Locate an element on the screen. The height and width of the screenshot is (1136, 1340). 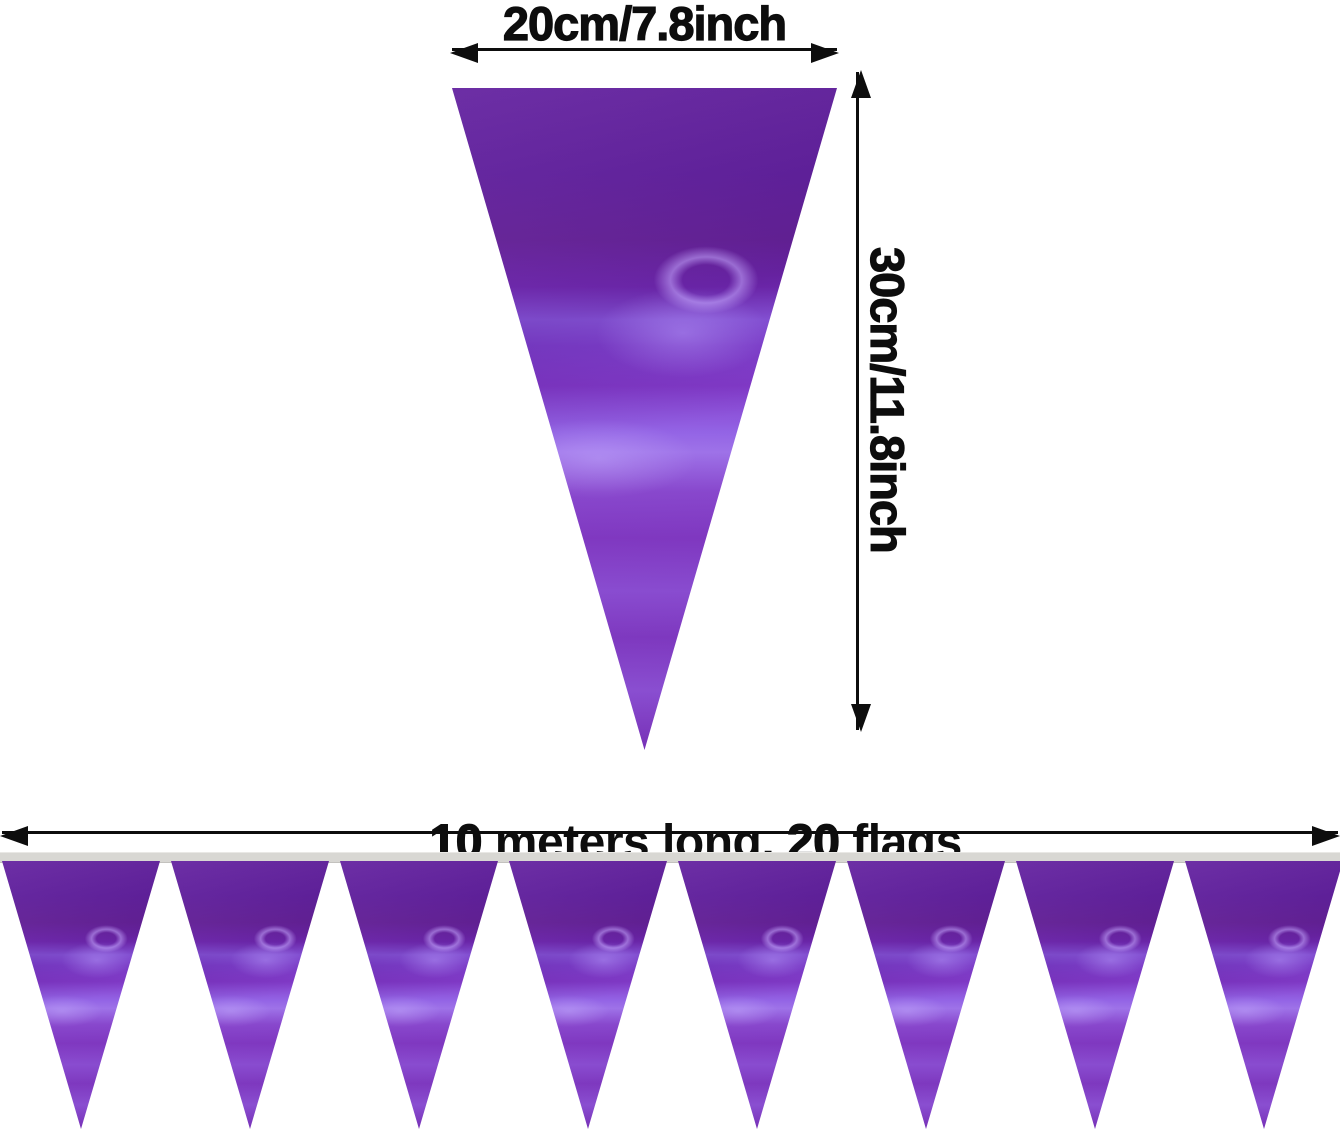
height-dimension-label: 30cm/11.8inch is located at coordinates (887, 400).